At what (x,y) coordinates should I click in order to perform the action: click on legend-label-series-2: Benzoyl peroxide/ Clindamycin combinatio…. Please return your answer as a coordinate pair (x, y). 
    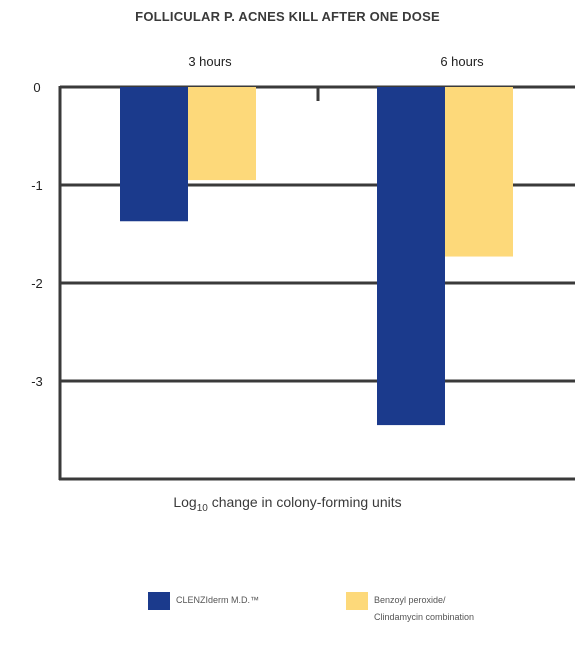
    Looking at the image, I should click on (424, 608).